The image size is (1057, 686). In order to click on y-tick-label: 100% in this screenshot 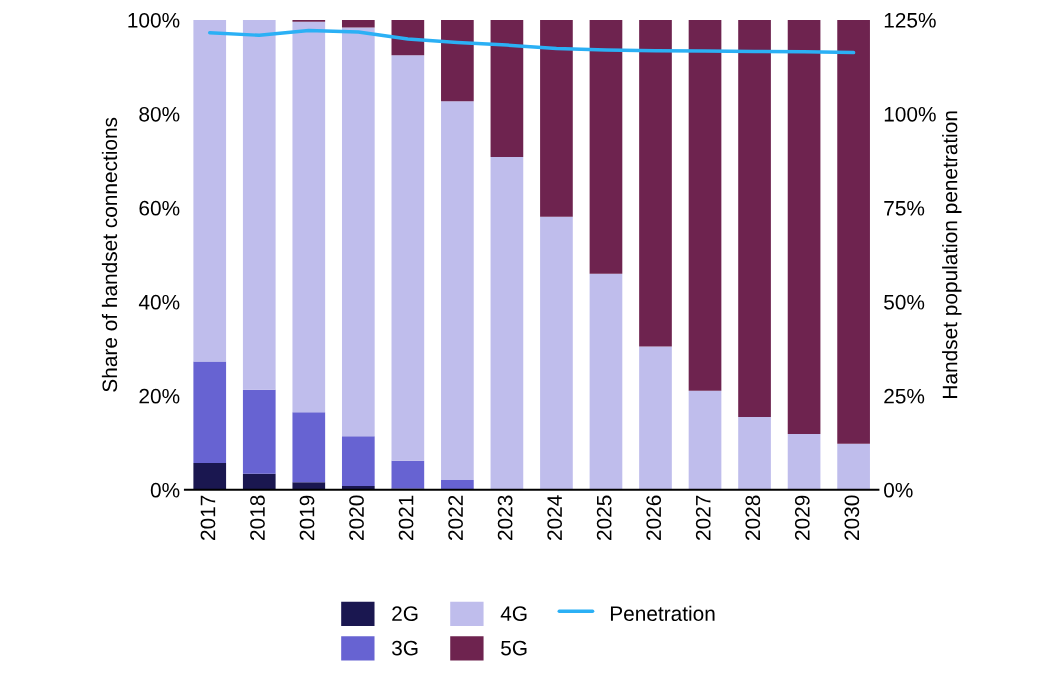, I will do `click(154, 20)`.